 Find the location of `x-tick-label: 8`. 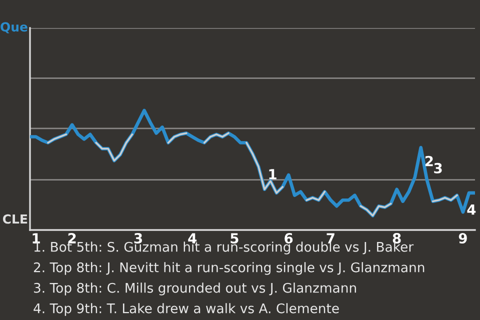

x-tick-label: 8 is located at coordinates (396, 238).